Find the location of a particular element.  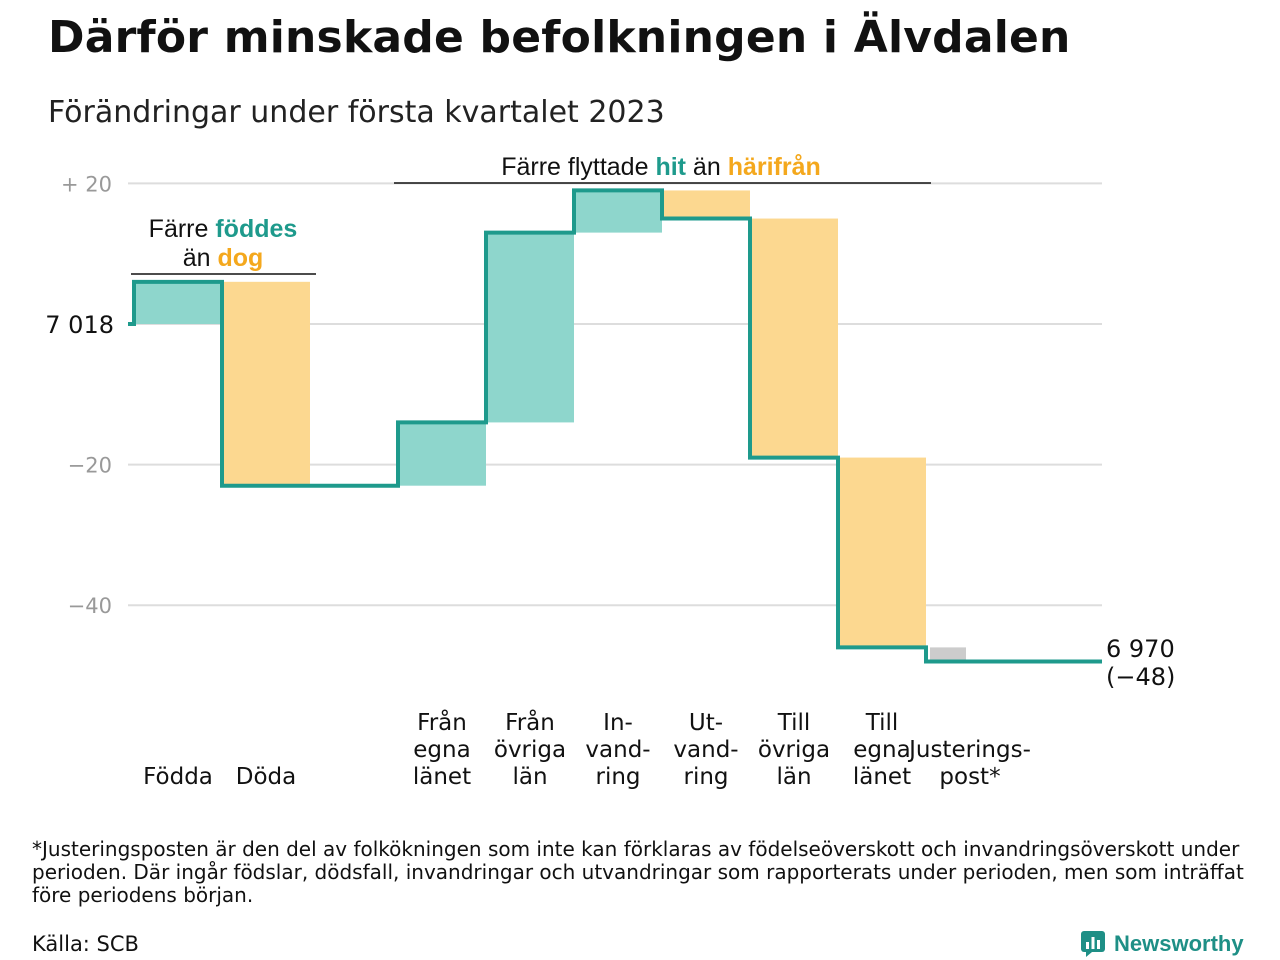

annotation-birth-line2: än dog is located at coordinates (223, 258).